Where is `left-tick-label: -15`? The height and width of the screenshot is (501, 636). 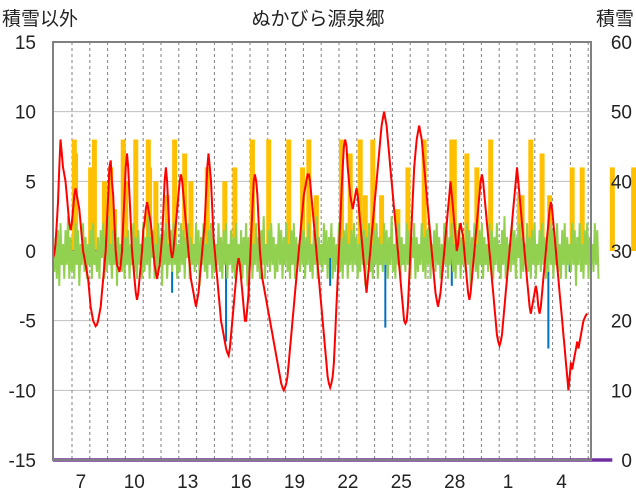 left-tick-label: -15 is located at coordinates (22, 461).